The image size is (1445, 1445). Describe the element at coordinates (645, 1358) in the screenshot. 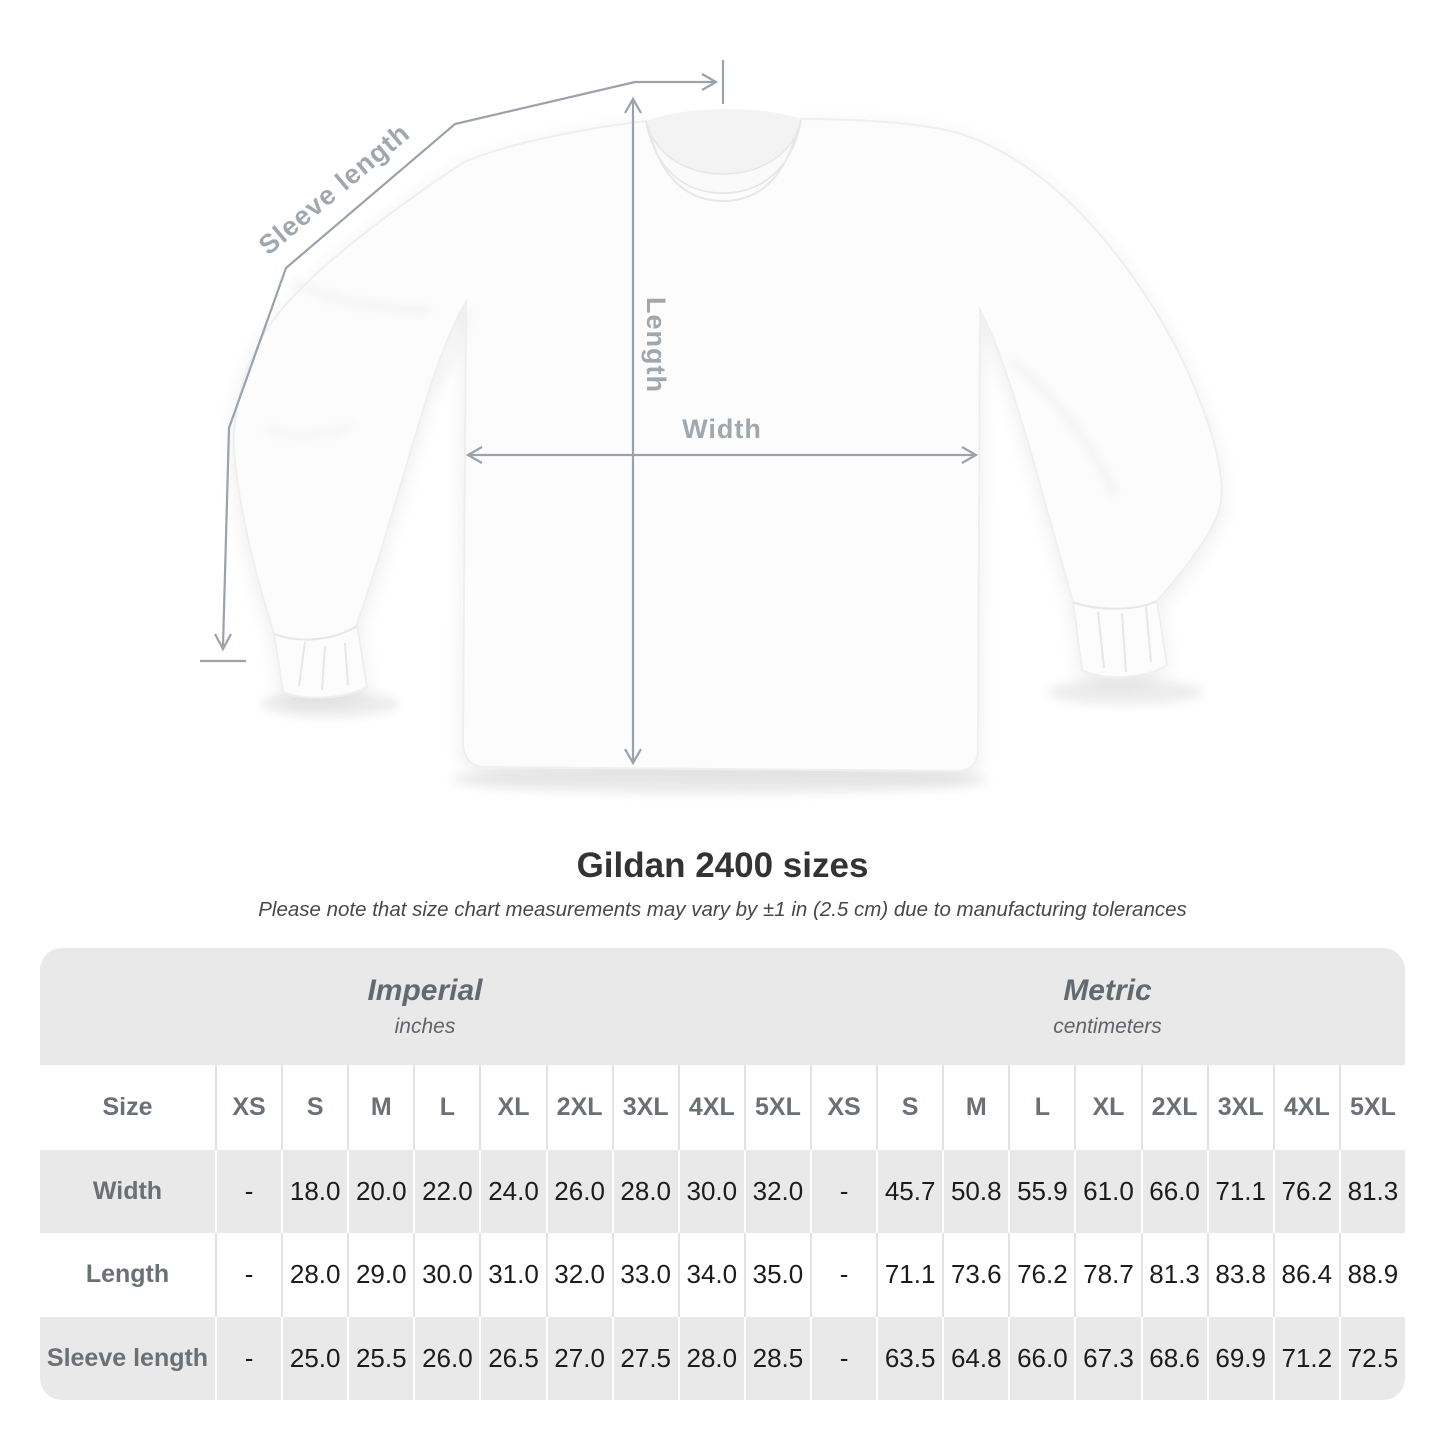

I see `measurement-value-cell: 27.5` at that location.